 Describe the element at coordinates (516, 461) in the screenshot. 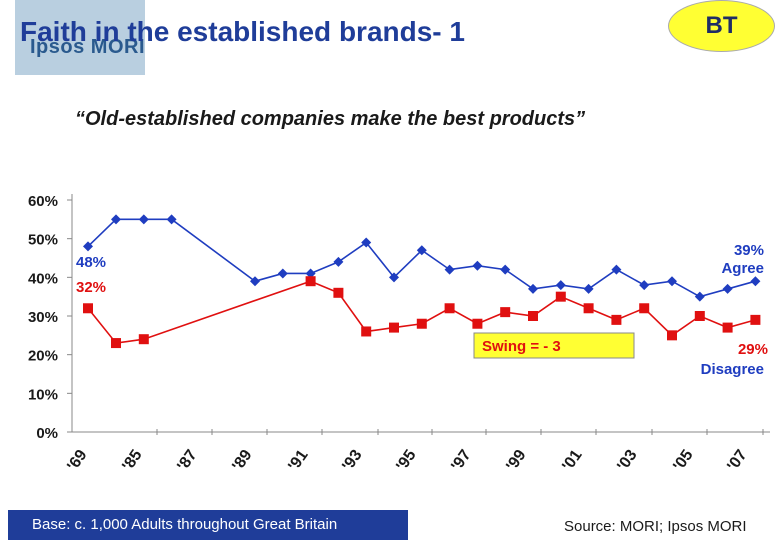

I see `x-tick-label: '99` at that location.